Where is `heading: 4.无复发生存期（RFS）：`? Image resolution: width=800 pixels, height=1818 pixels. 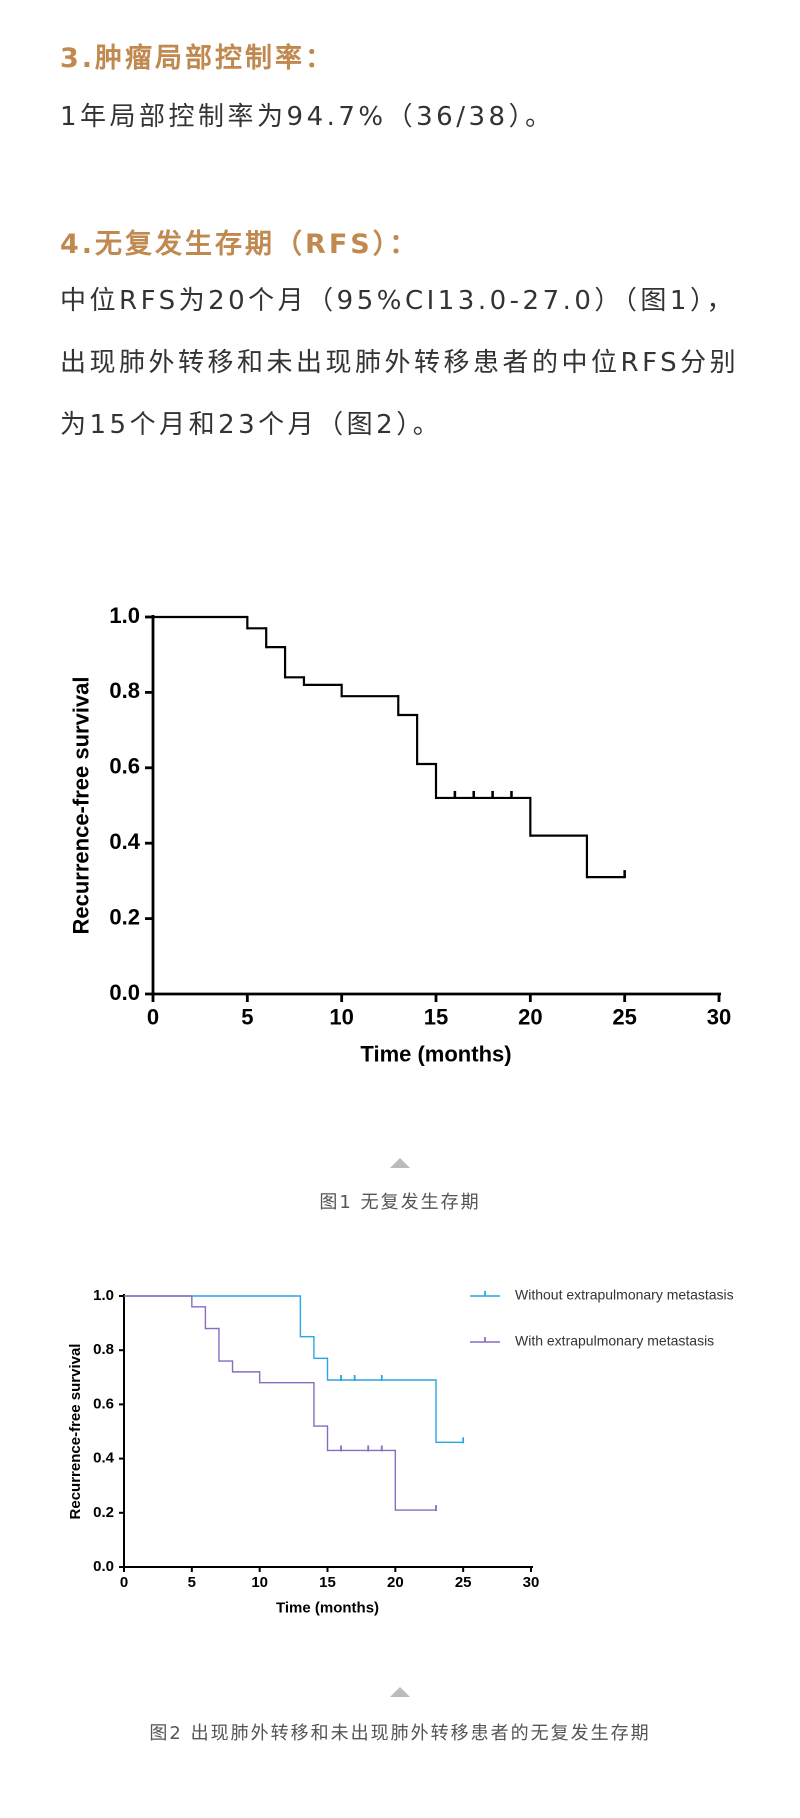 heading: 4.无复发生存期（RFS）： is located at coordinates (240, 244).